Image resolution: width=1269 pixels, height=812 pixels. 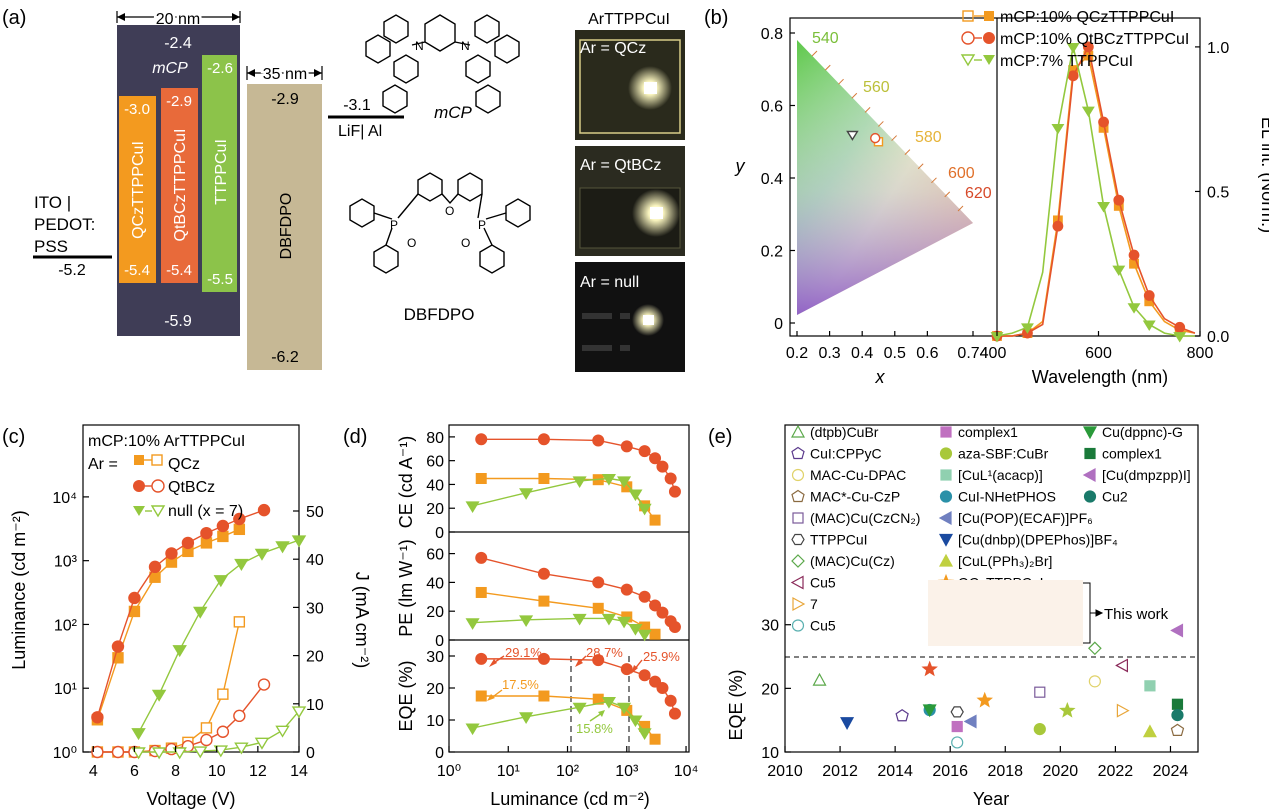 I want to click on c-ylabel: Luminance (cd m⁻²), so click(x=19, y=590).